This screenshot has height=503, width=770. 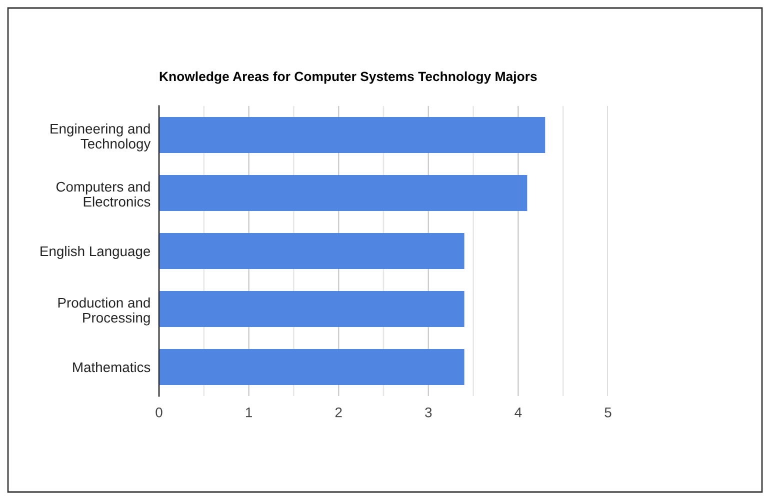 What do you see at coordinates (104, 311) in the screenshot?
I see `y-tick-label: Production and Processing` at bounding box center [104, 311].